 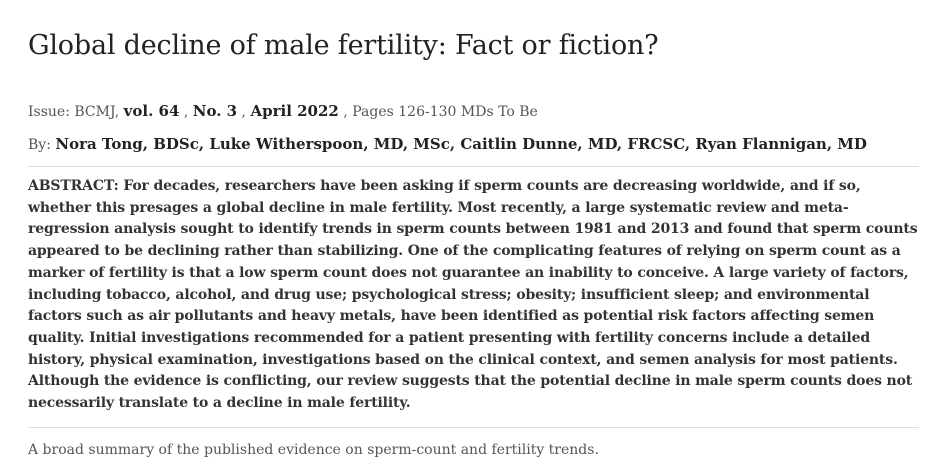 What do you see at coordinates (42, 145) in the screenshot?
I see `byline-prefix: By:` at bounding box center [42, 145].